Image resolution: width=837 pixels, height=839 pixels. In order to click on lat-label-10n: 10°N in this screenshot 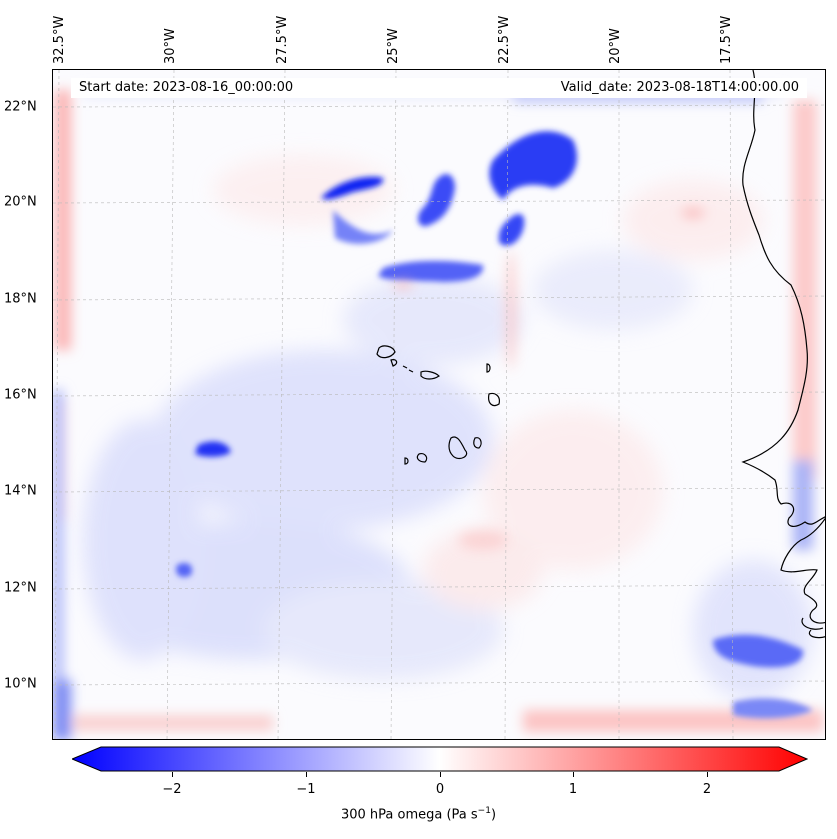, I will do `click(20, 684)`.